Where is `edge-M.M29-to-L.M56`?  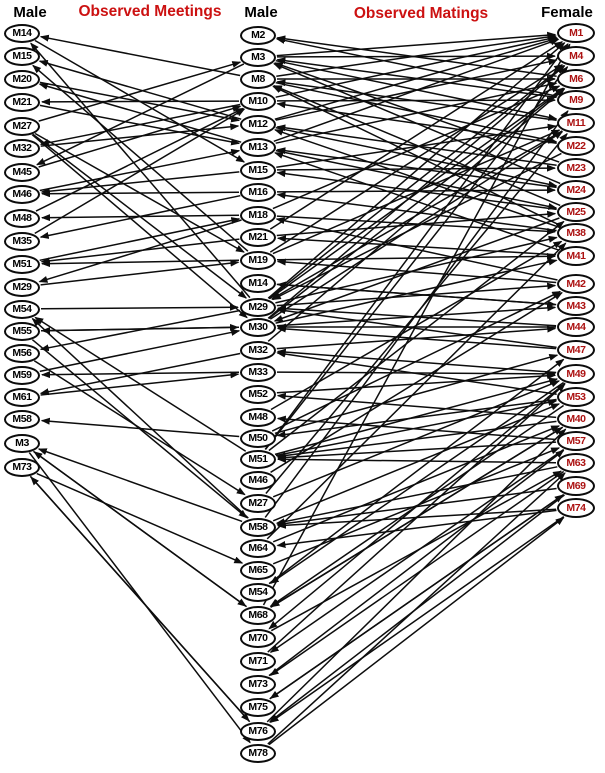
edge-M.M29-to-L.M56 is located at coordinates (140, 330).